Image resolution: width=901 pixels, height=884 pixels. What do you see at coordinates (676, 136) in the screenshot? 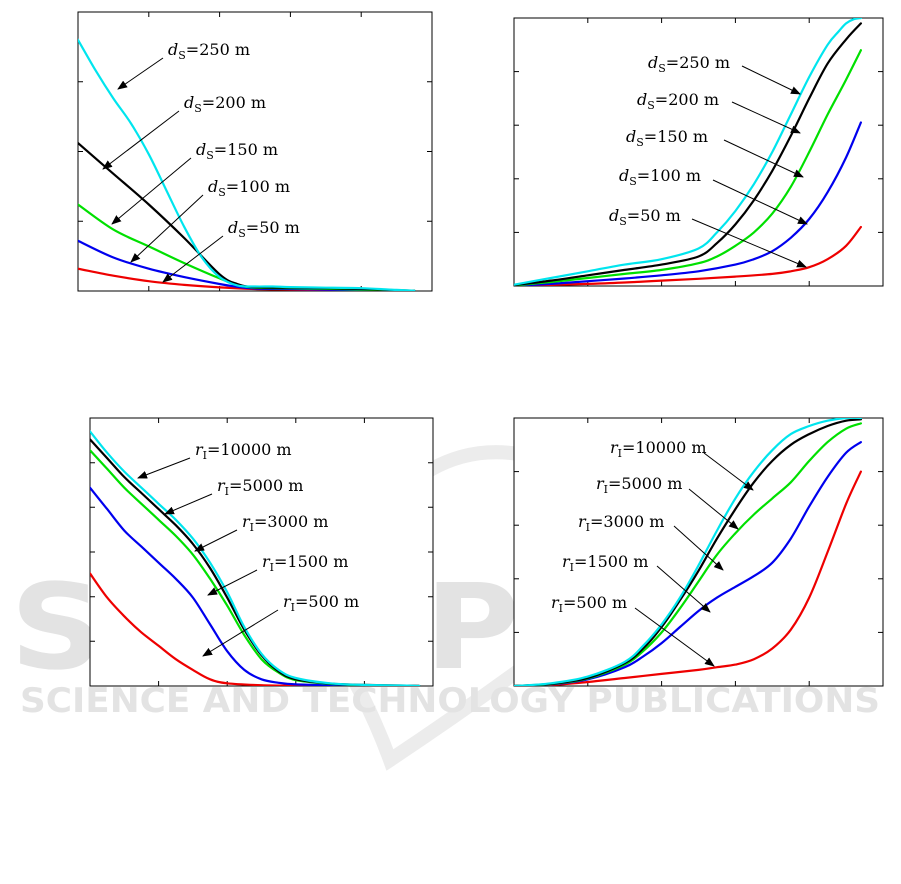
I see `series-label-value: =150 m` at bounding box center [676, 136].